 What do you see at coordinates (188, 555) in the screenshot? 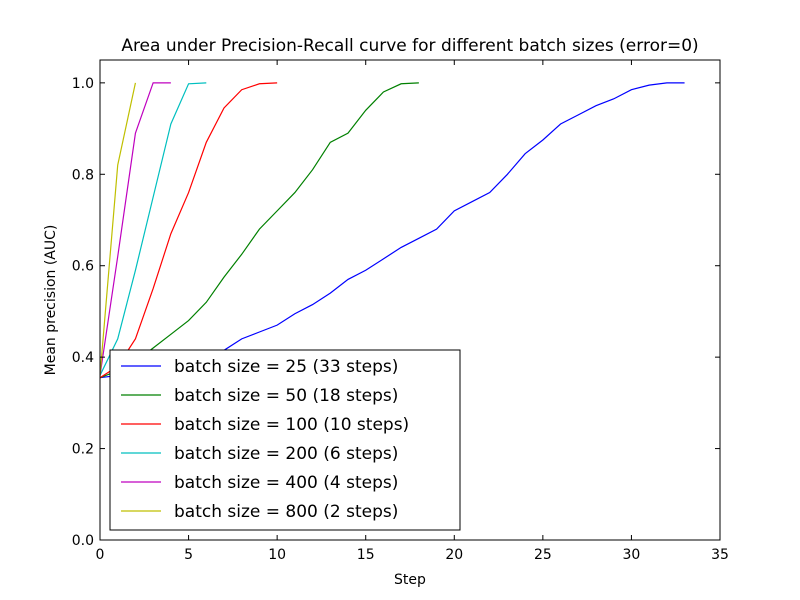
I see `x-tick-label: 5` at bounding box center [188, 555].